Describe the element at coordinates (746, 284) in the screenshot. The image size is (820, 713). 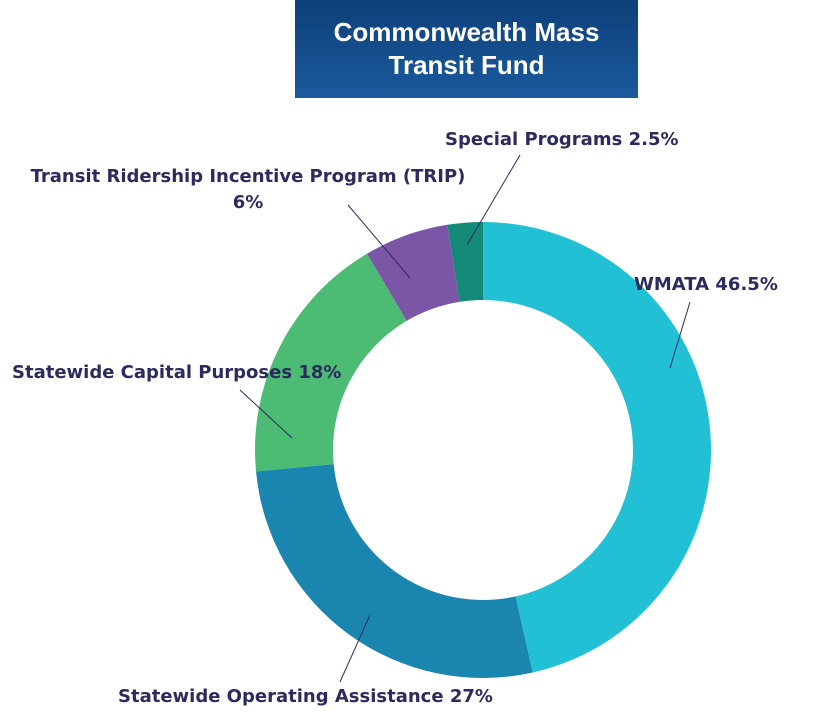
I see `value-label: 46.5%` at that location.